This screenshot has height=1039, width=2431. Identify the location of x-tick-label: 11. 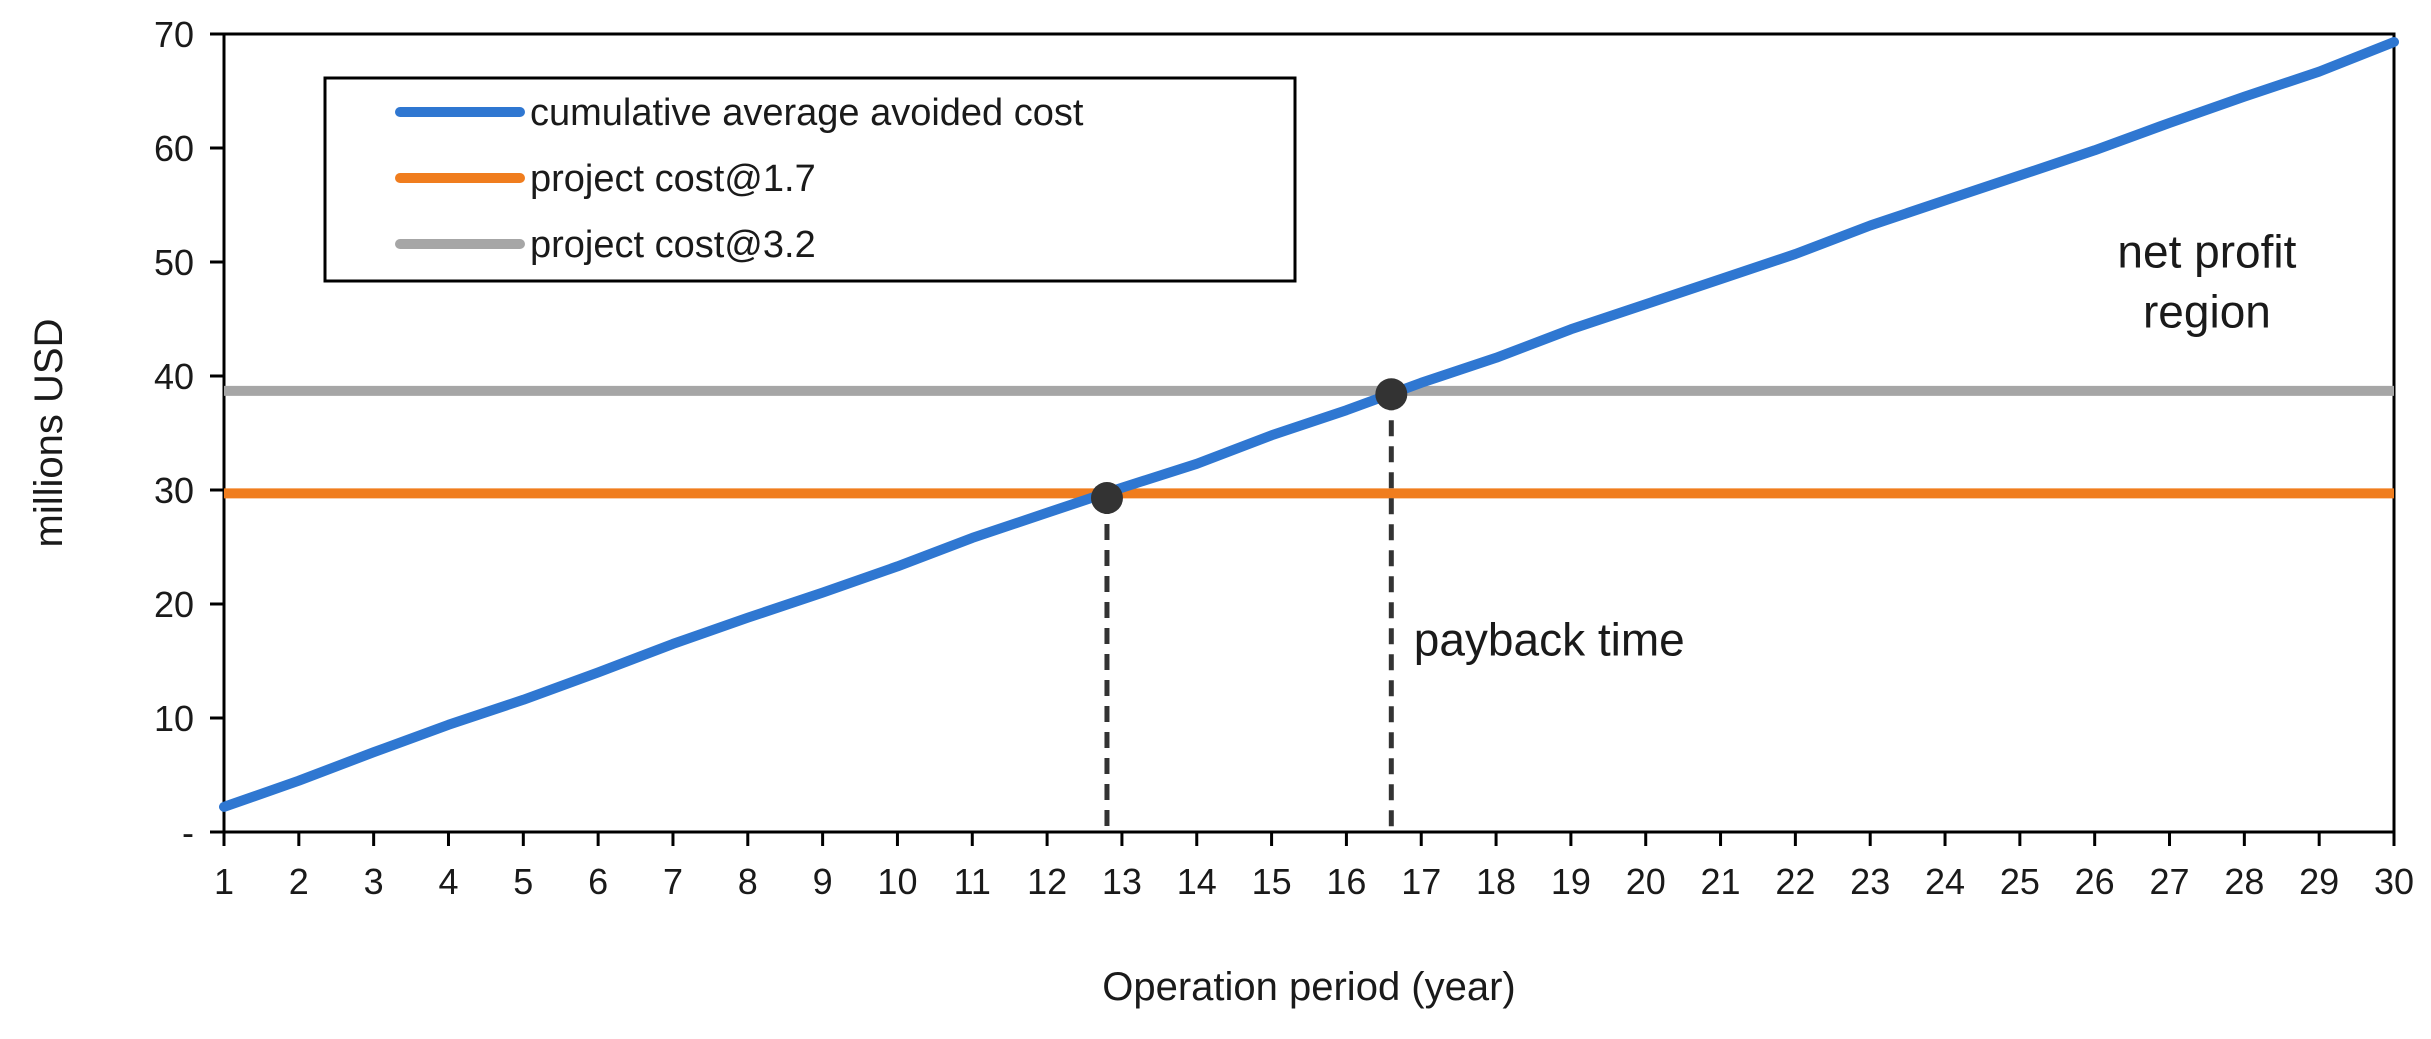
(972, 881).